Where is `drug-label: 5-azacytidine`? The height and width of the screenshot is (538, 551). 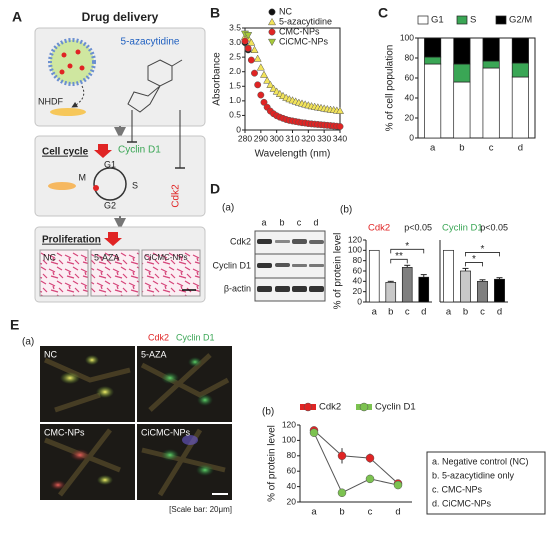 drug-label: 5-azacytidine is located at coordinates (150, 42).